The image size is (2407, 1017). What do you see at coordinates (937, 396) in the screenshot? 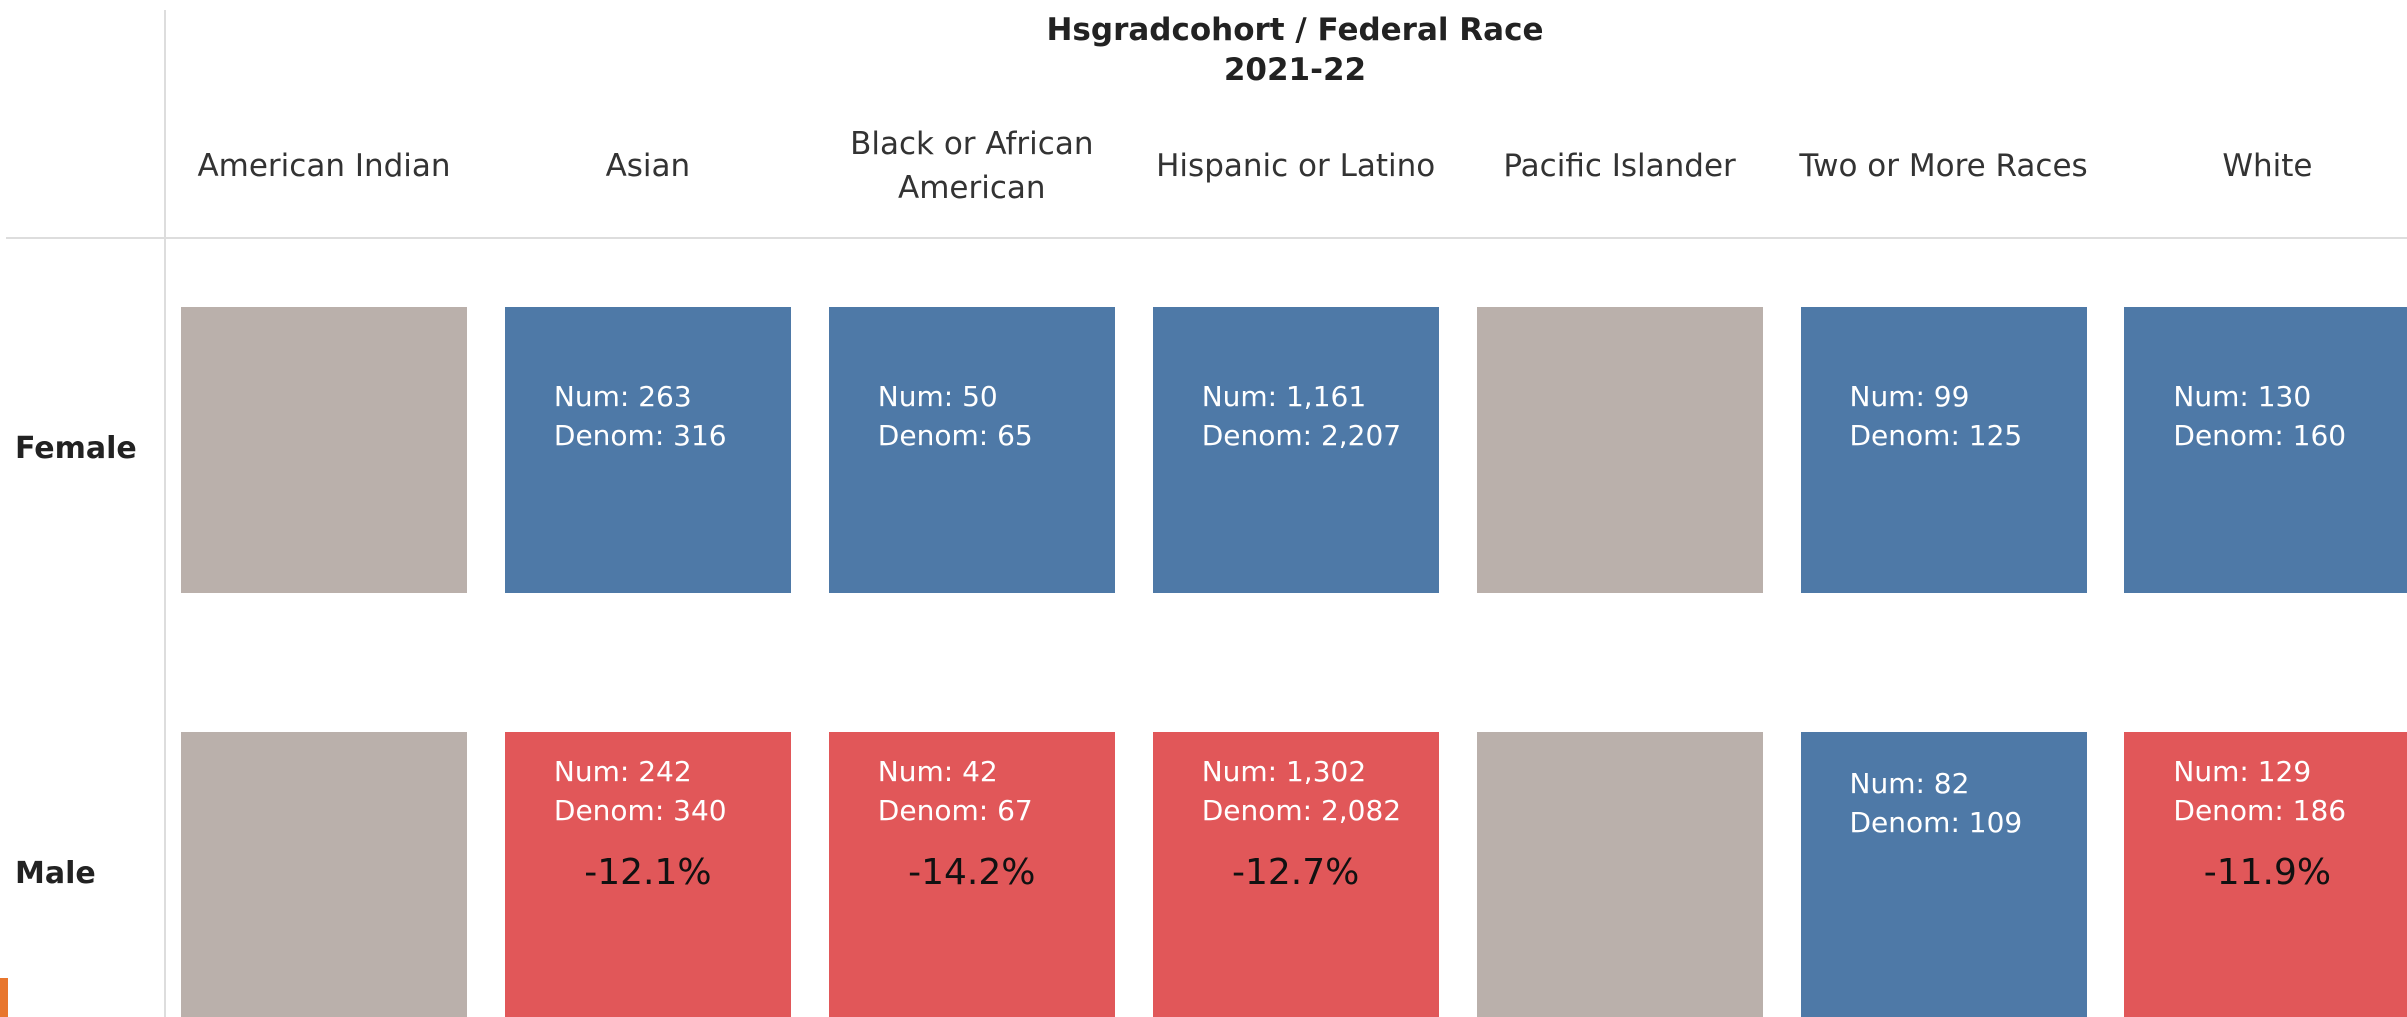
I see `num-label: Num: 50` at bounding box center [937, 396].